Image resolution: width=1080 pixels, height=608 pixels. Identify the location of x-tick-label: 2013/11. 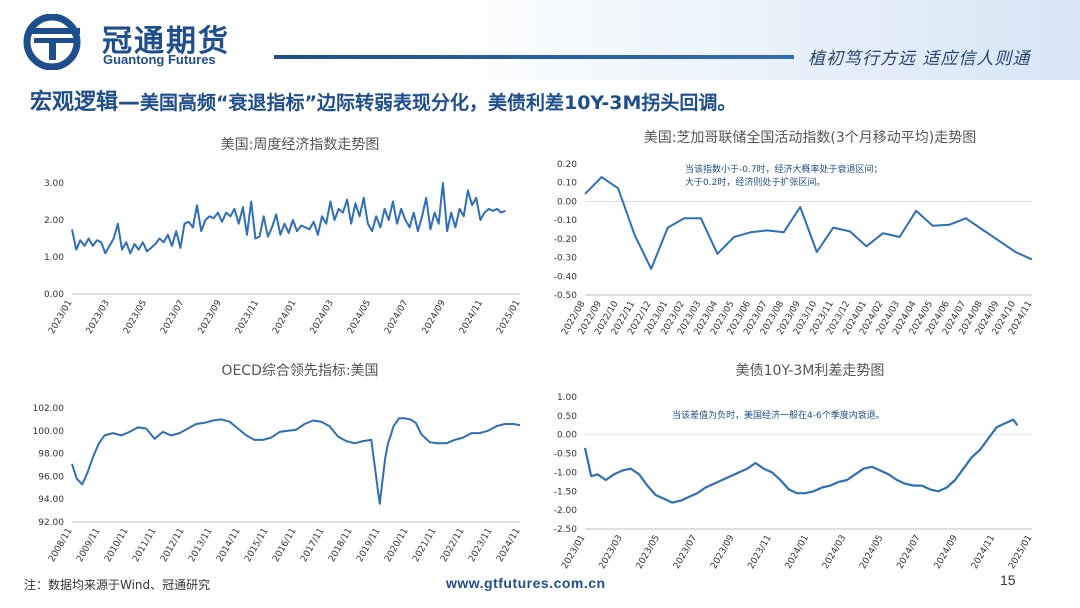
(200, 545).